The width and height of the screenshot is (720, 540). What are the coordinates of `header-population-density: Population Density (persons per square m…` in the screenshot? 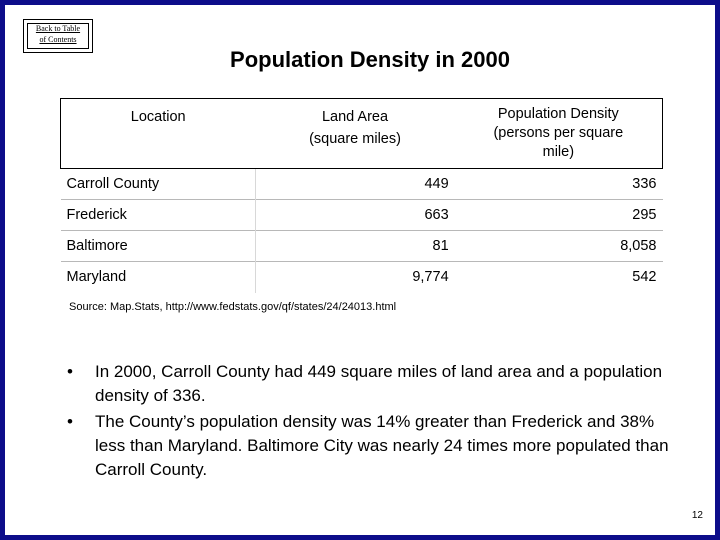 It's located at (558, 133).